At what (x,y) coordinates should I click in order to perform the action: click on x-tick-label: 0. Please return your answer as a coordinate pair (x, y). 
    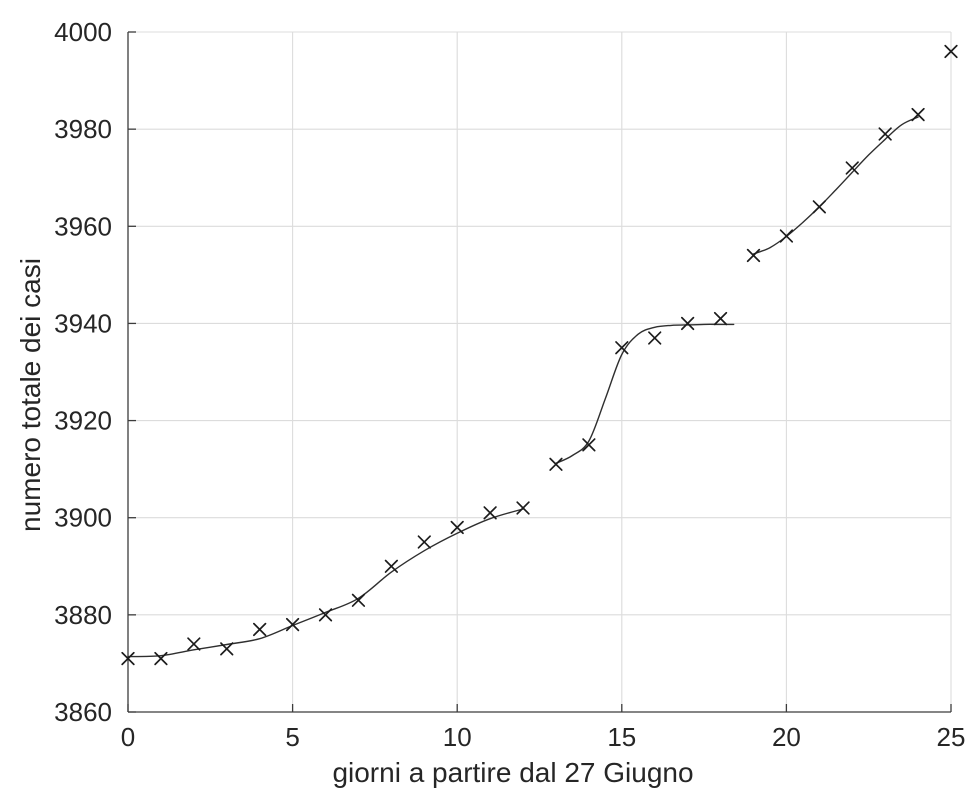
    Looking at the image, I should click on (128, 737).